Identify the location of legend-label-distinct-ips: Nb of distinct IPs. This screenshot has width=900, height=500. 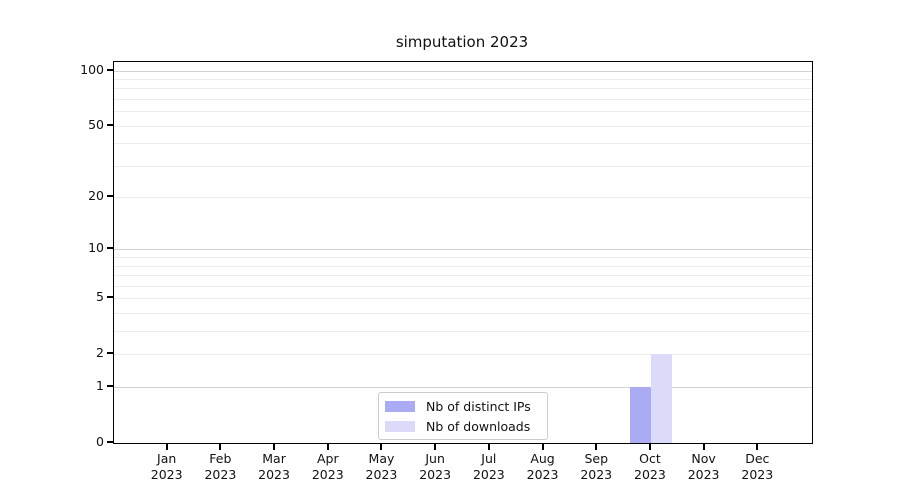
(478, 406).